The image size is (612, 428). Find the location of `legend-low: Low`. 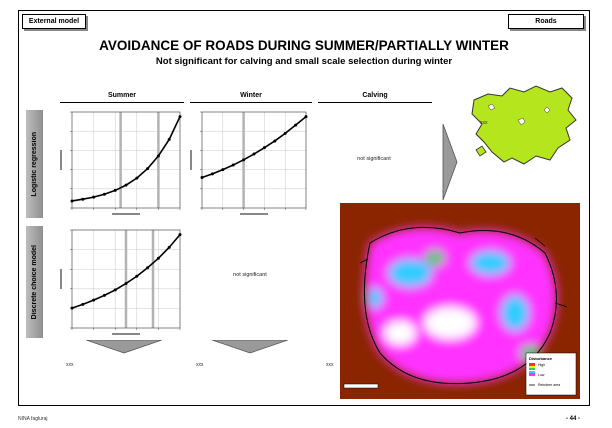

legend-low: Low is located at coordinates (541, 375).